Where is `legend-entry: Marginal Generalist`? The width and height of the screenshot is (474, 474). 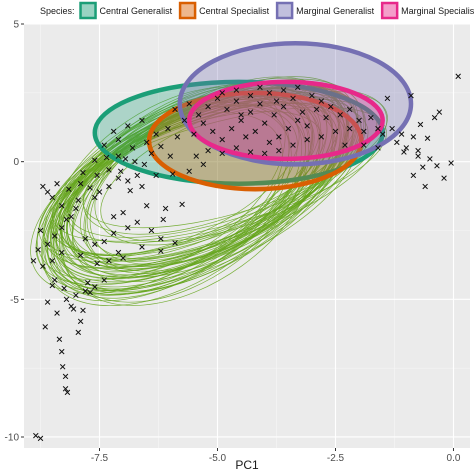 legend-entry: Marginal Generalist is located at coordinates (325, 10).